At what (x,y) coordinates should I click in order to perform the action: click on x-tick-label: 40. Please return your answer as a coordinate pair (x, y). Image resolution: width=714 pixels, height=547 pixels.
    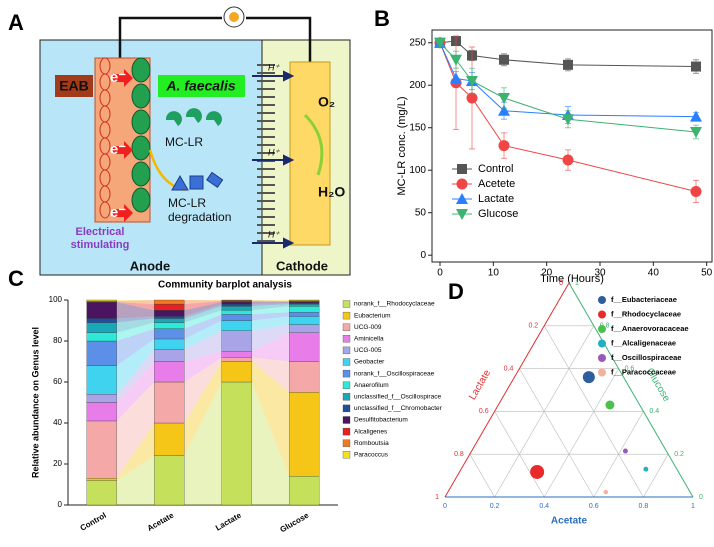
    Looking at the image, I should click on (654, 273).